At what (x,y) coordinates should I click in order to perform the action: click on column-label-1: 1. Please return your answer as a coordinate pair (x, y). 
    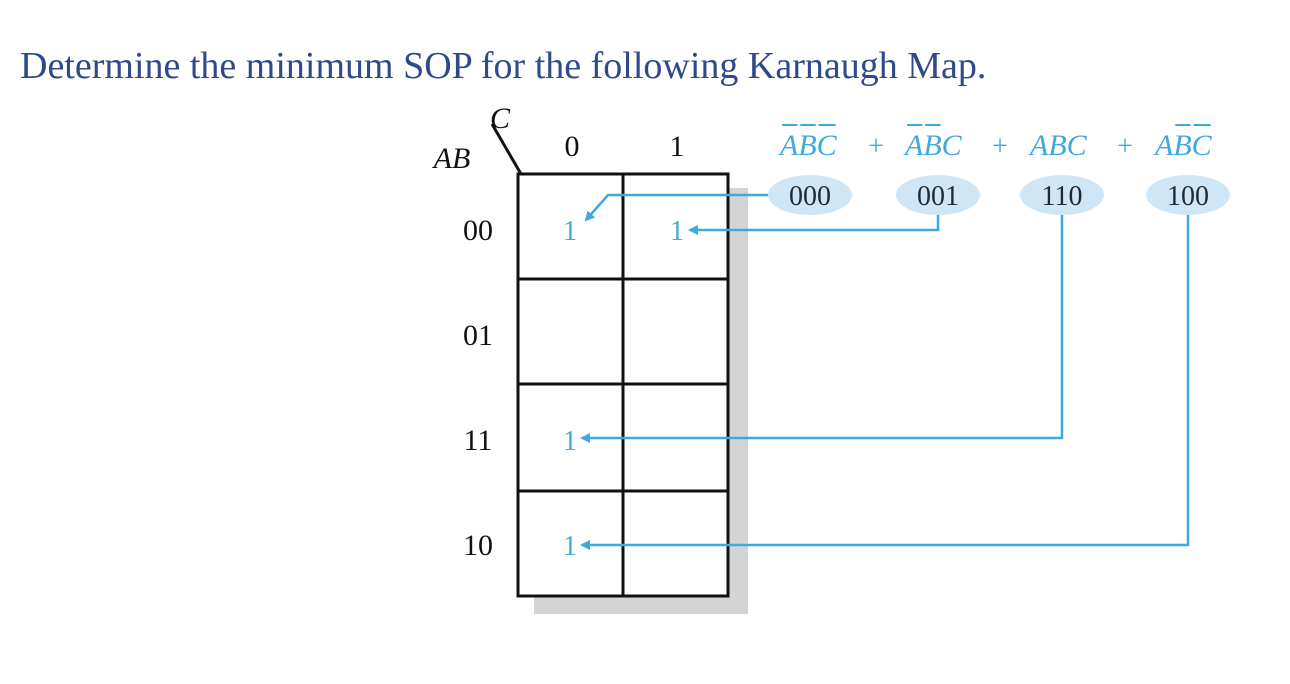
    Looking at the image, I should click on (677, 146).